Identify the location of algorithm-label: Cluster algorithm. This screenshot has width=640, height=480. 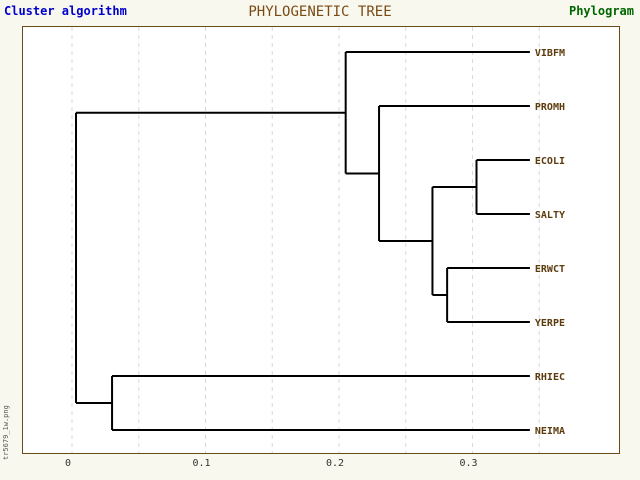
(65, 11).